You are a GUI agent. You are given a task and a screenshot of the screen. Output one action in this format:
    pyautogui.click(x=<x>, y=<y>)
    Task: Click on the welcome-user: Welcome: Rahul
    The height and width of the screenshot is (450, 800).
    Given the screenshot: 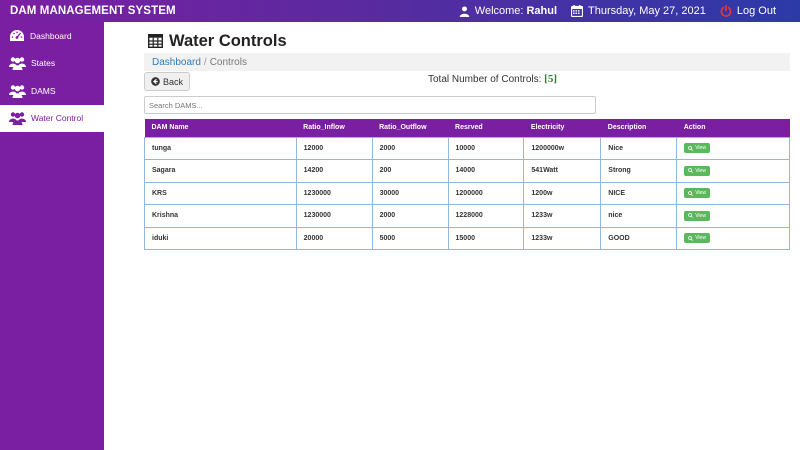 What is the action you would take?
    pyautogui.click(x=508, y=11)
    